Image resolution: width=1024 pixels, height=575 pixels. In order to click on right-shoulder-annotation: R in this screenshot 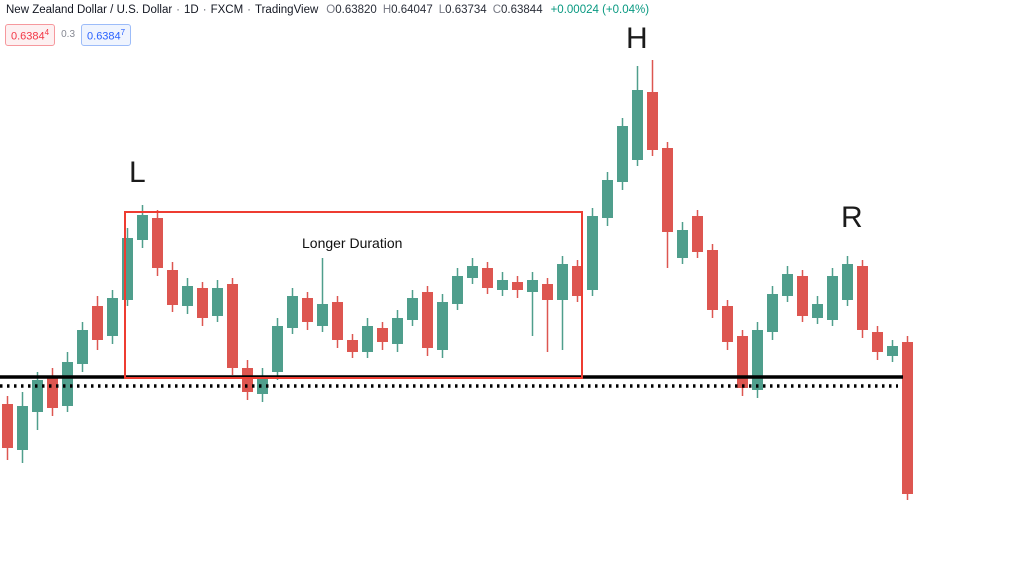, I will do `click(852, 217)`.